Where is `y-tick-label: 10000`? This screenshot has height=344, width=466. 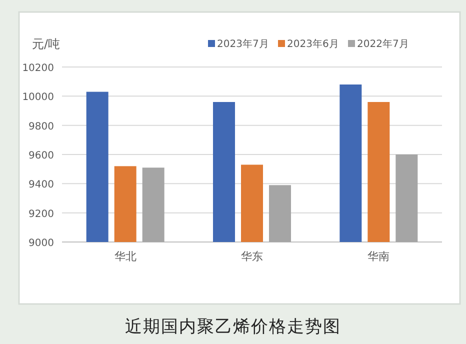 y-tick-label: 10000 is located at coordinates (38, 98).